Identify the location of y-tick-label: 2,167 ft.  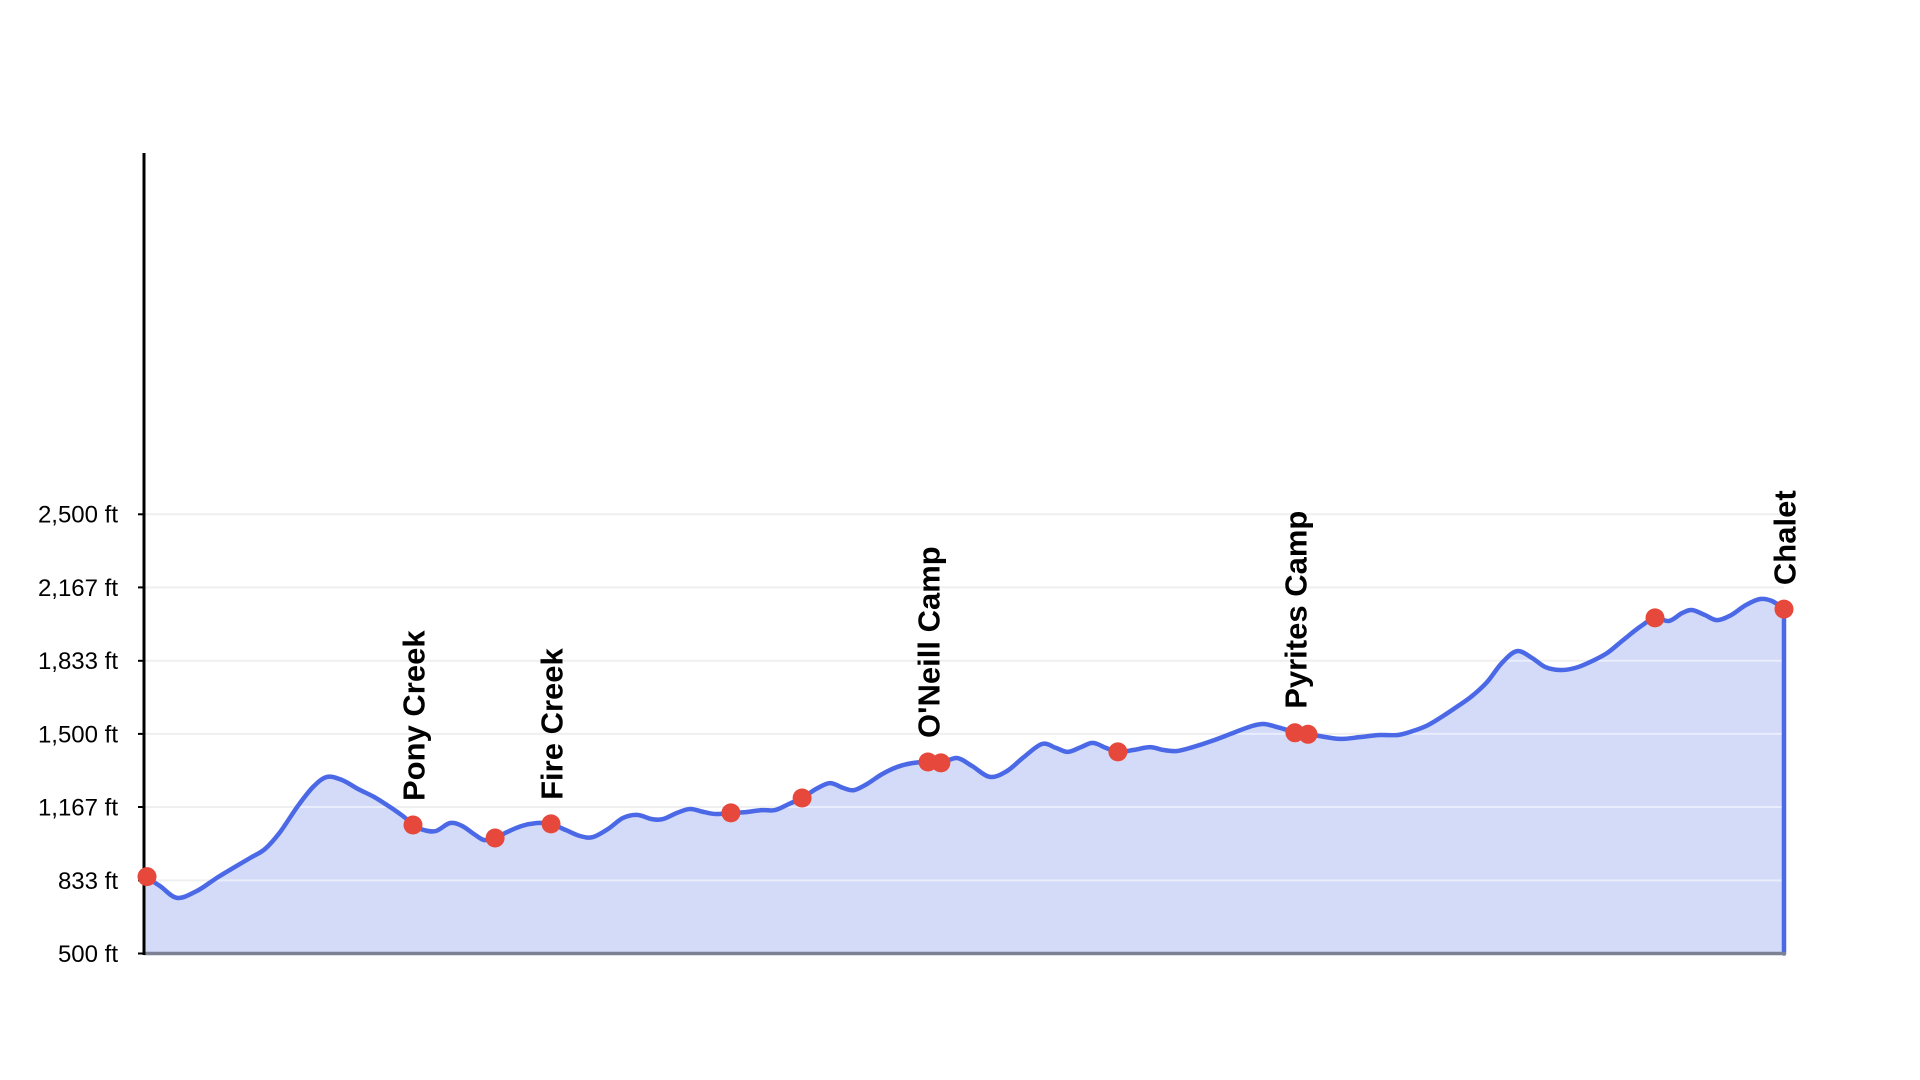
(78, 588).